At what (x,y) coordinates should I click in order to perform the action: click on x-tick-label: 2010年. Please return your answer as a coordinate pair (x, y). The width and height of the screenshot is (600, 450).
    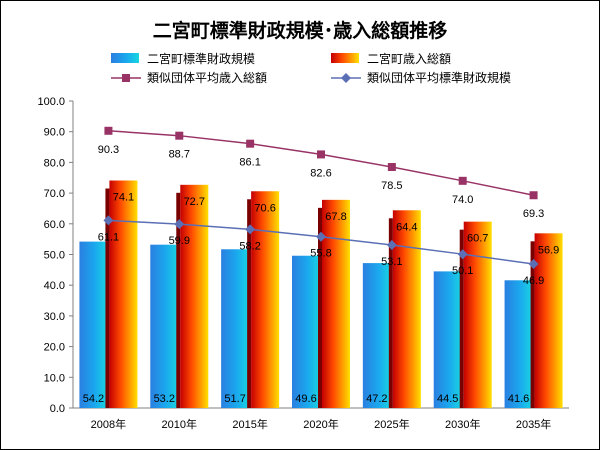
    Looking at the image, I should click on (179, 424).